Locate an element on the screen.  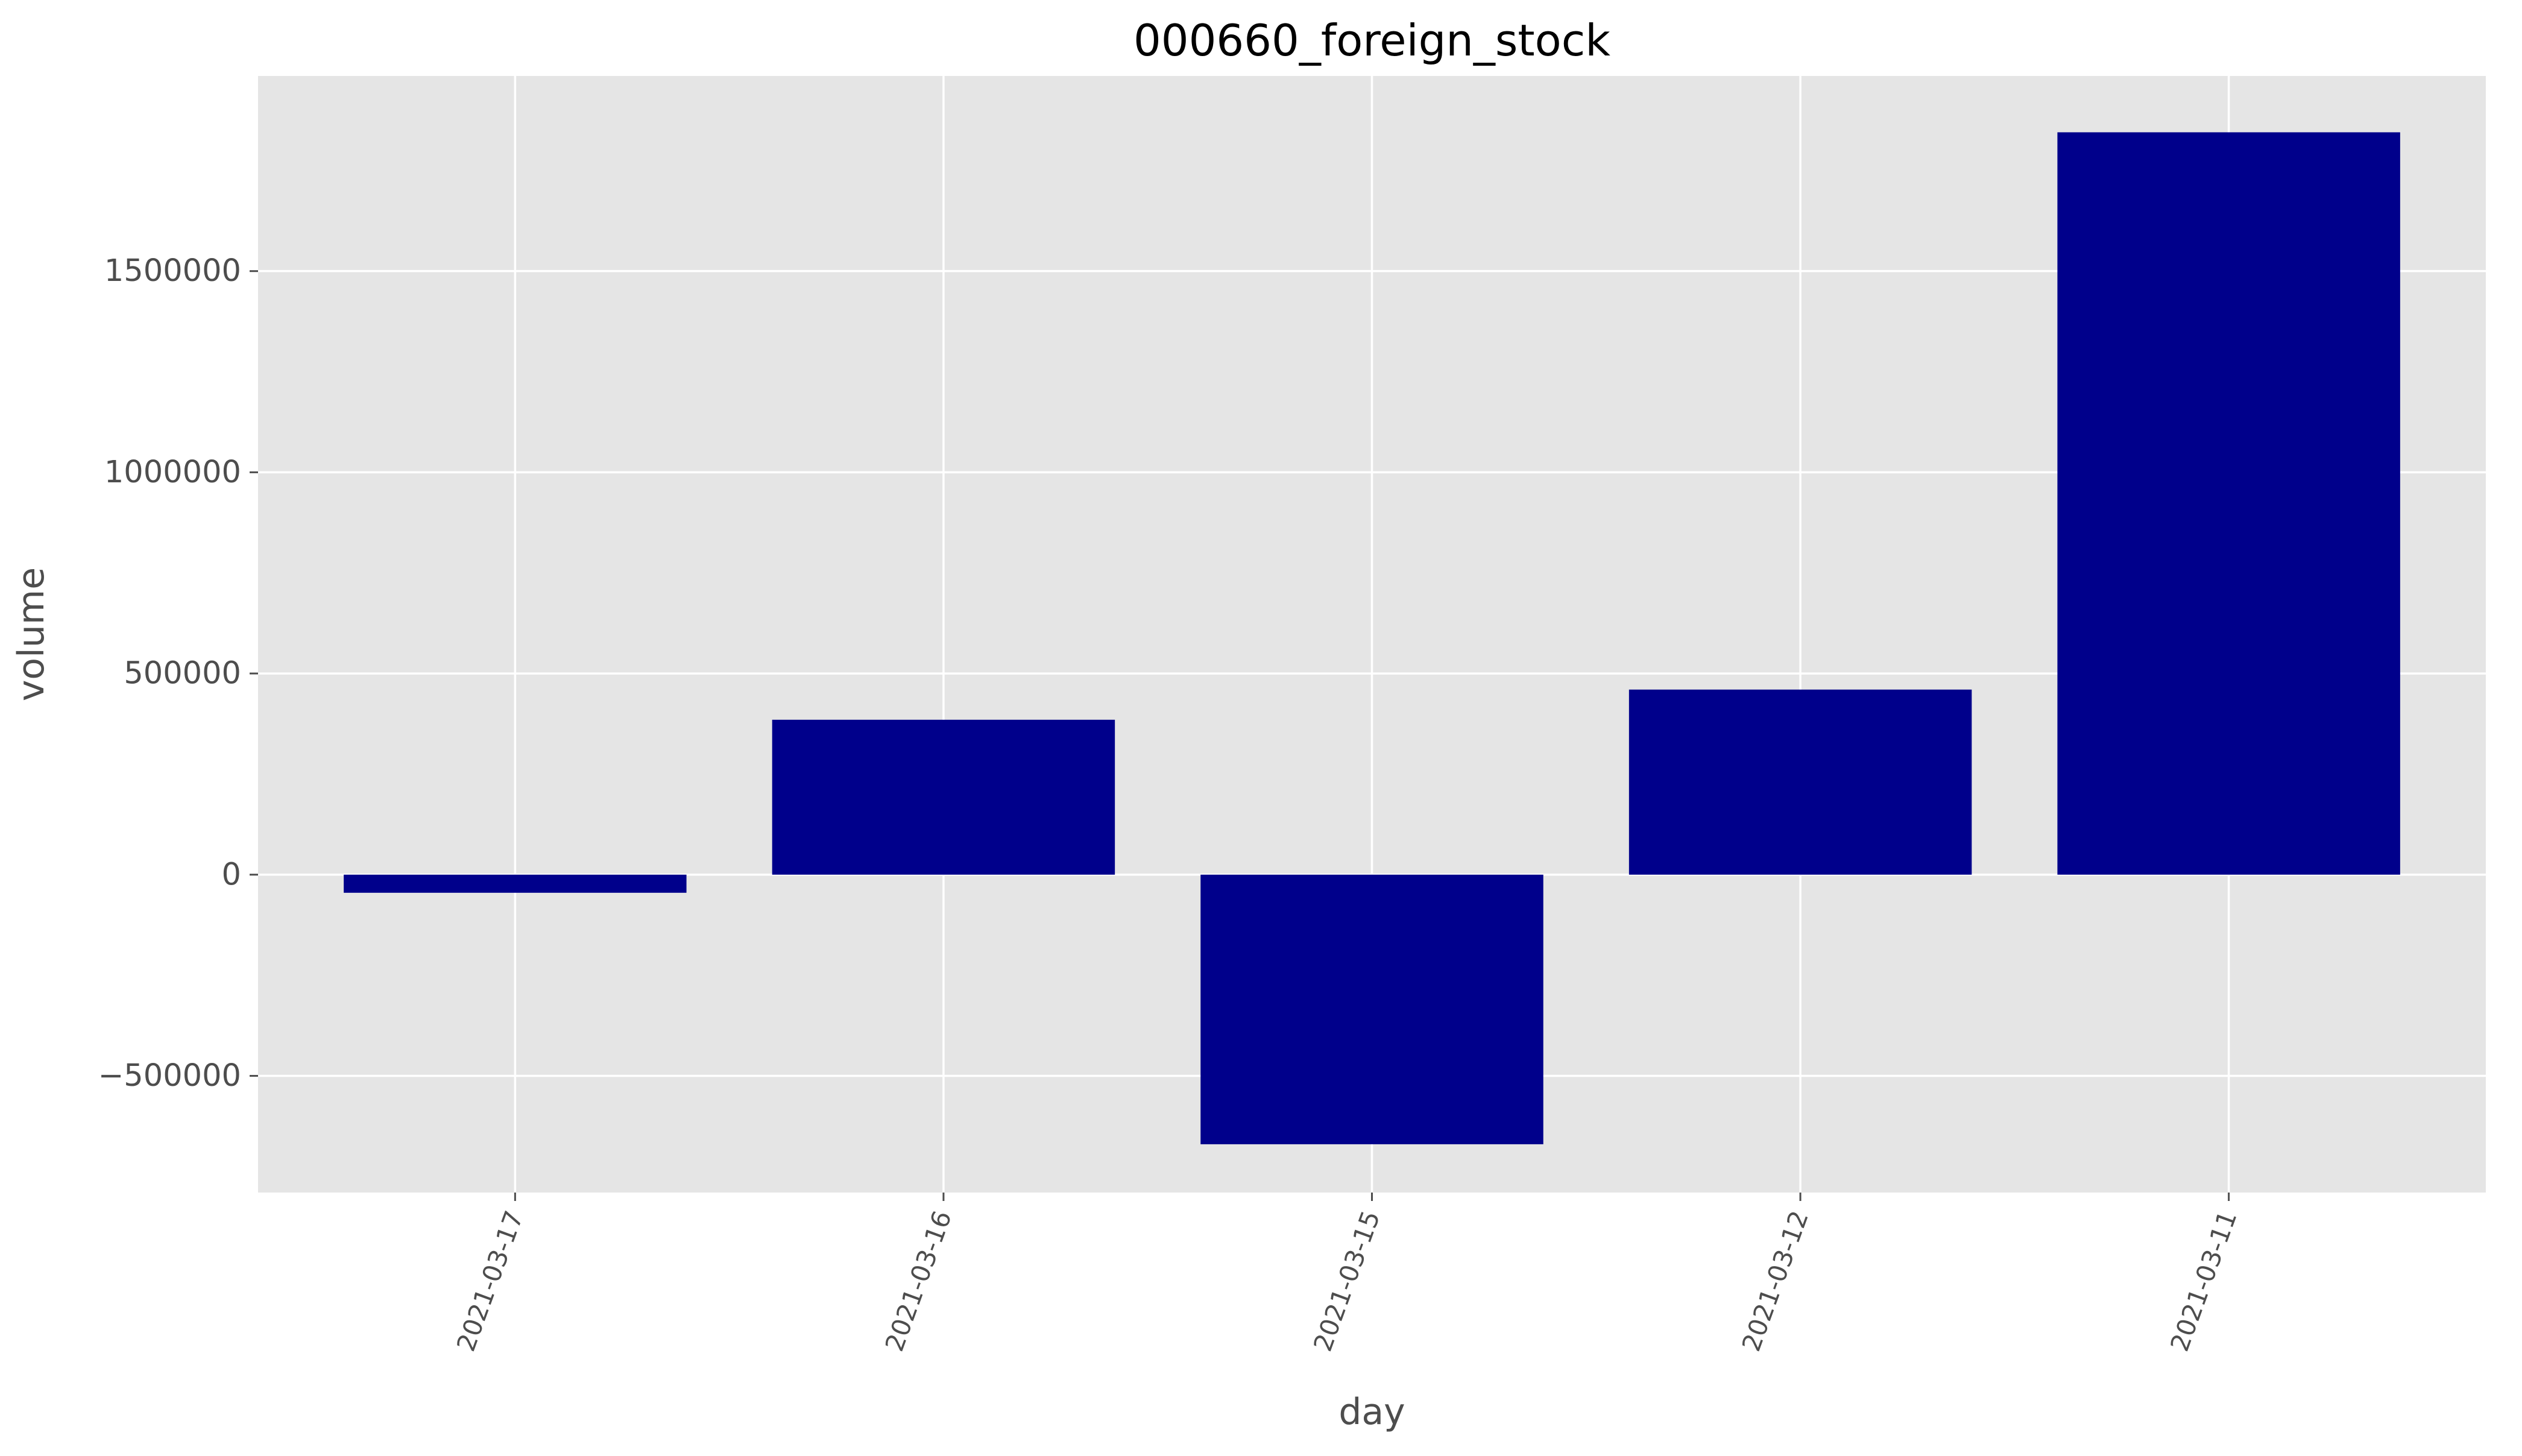
y-tick-label: −500000 is located at coordinates (169, 1076).